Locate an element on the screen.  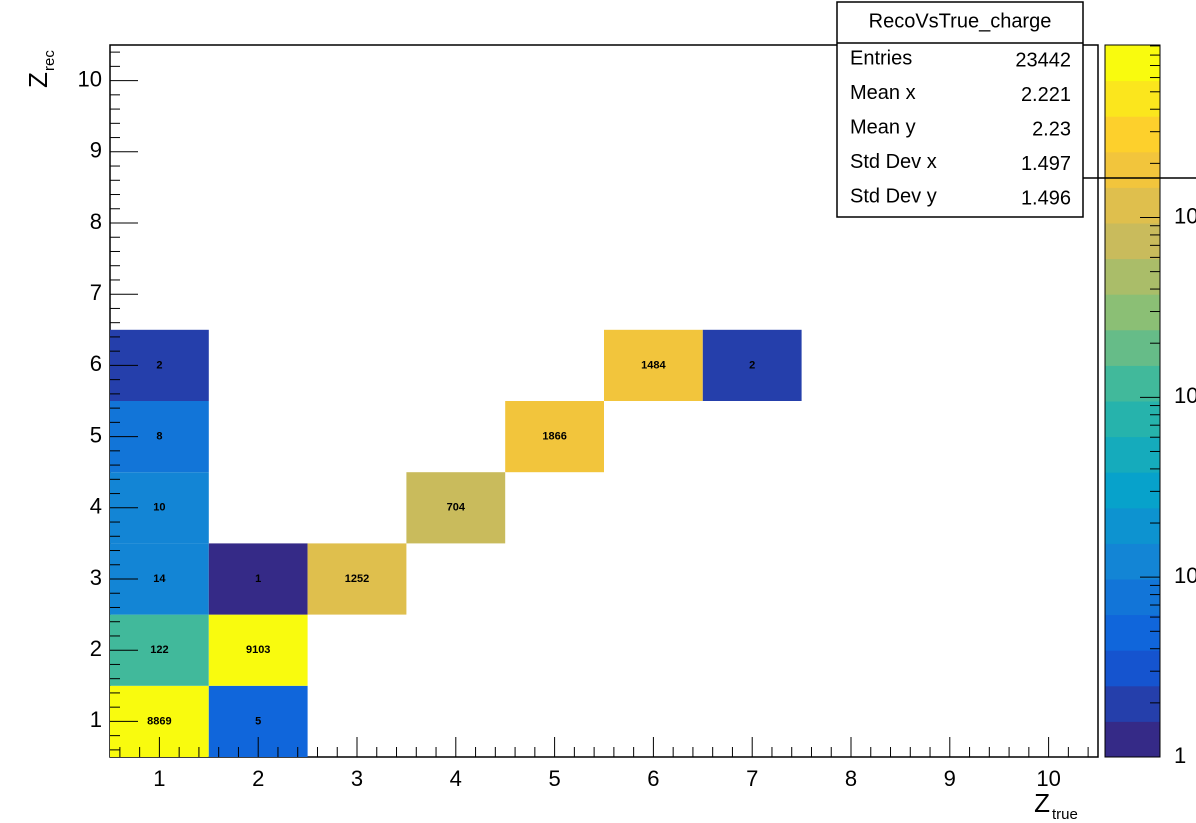
y-tick-label: 4 is located at coordinates (96, 506).